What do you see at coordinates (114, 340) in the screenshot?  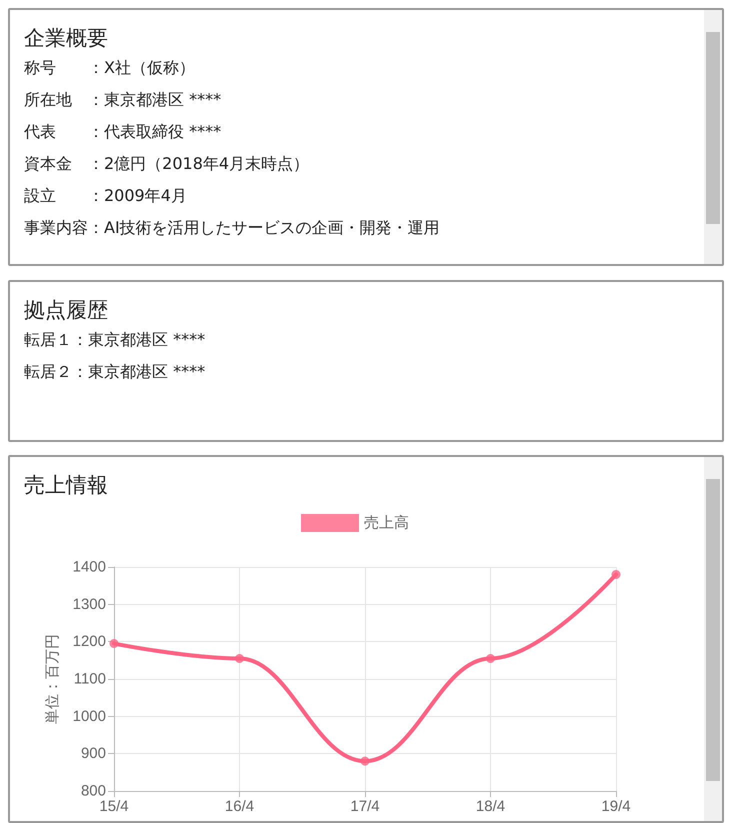 I see `text: 転居１：東京都港区 ****` at bounding box center [114, 340].